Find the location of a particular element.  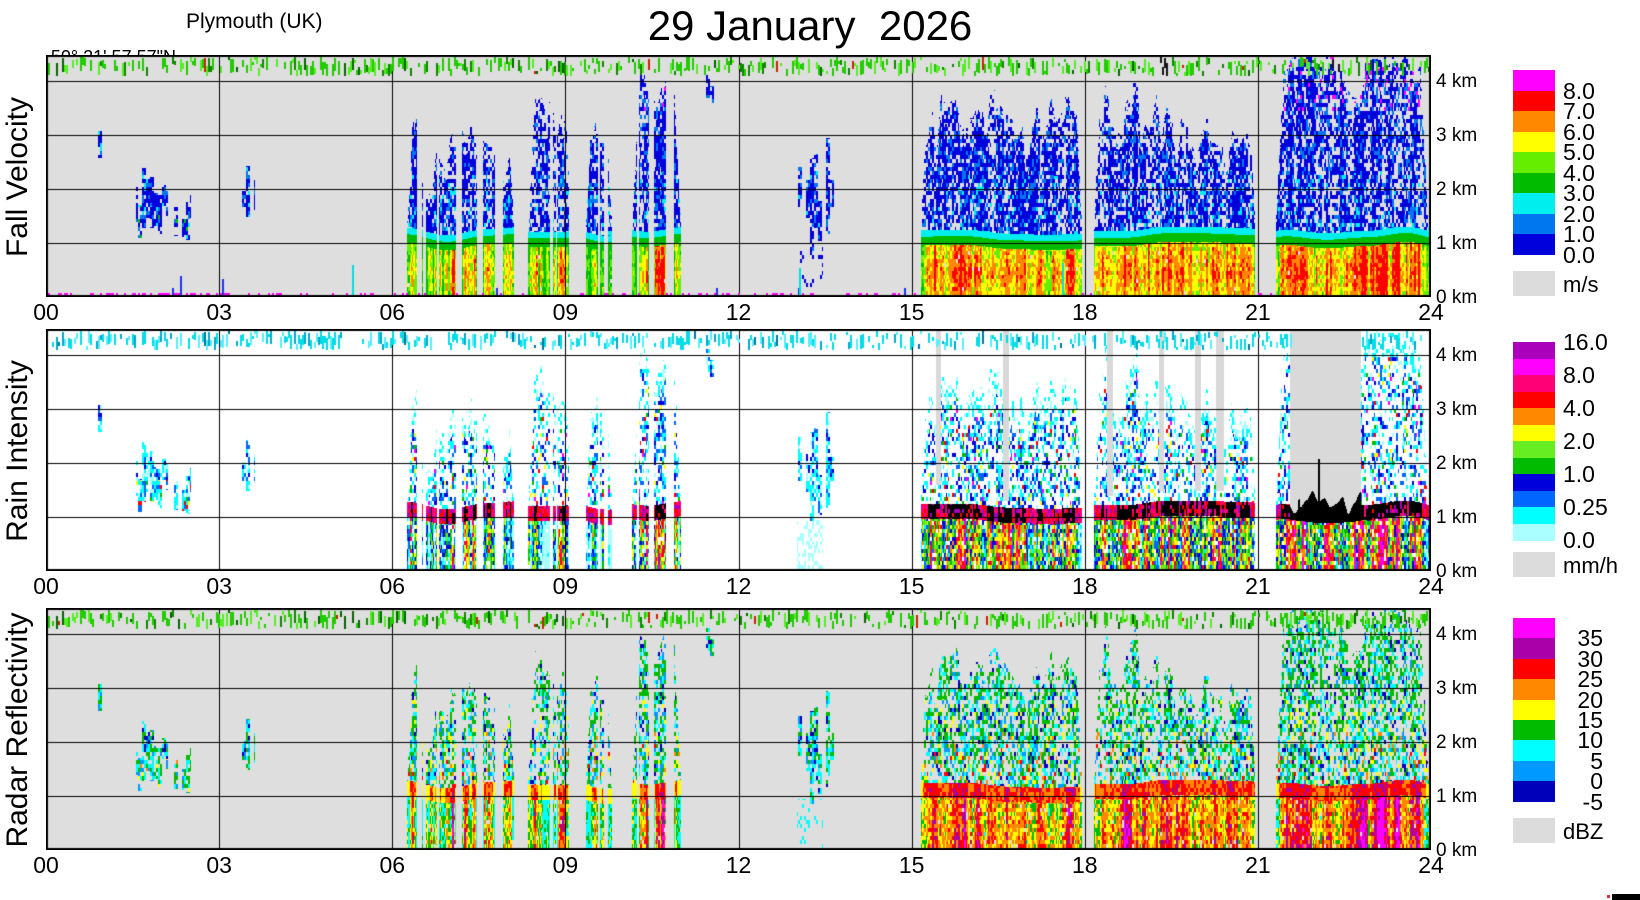

fall-velocity-legend-label: 3.0 is located at coordinates (1579, 193).